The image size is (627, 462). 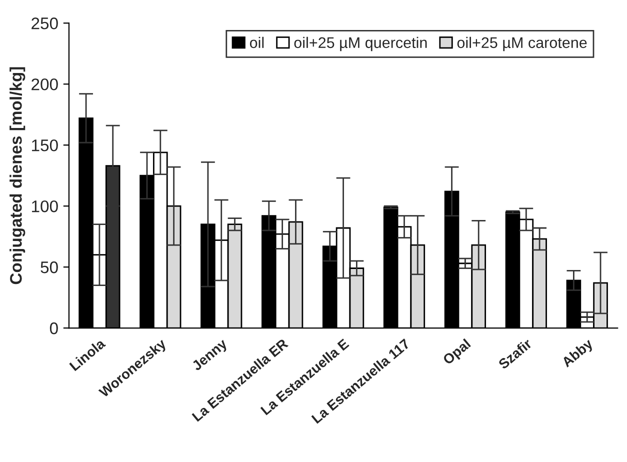 I want to click on legend-label: oil+25 µM carotene, so click(x=522, y=44).